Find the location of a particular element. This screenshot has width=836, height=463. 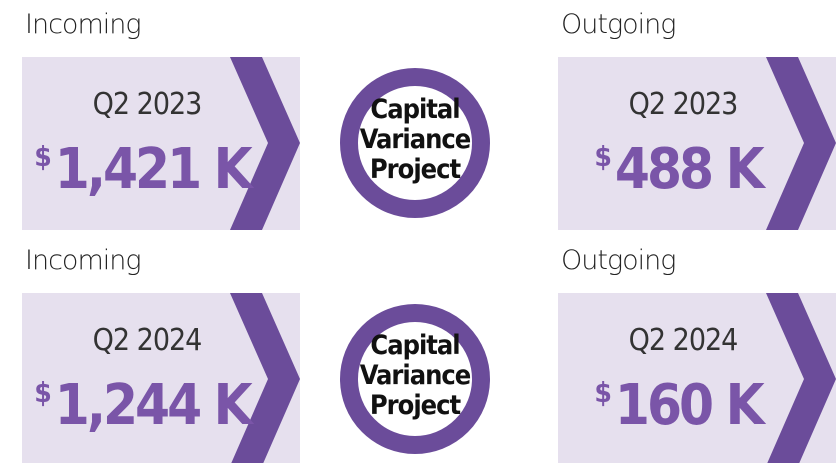

amount: $1,421 K is located at coordinates (142, 169).